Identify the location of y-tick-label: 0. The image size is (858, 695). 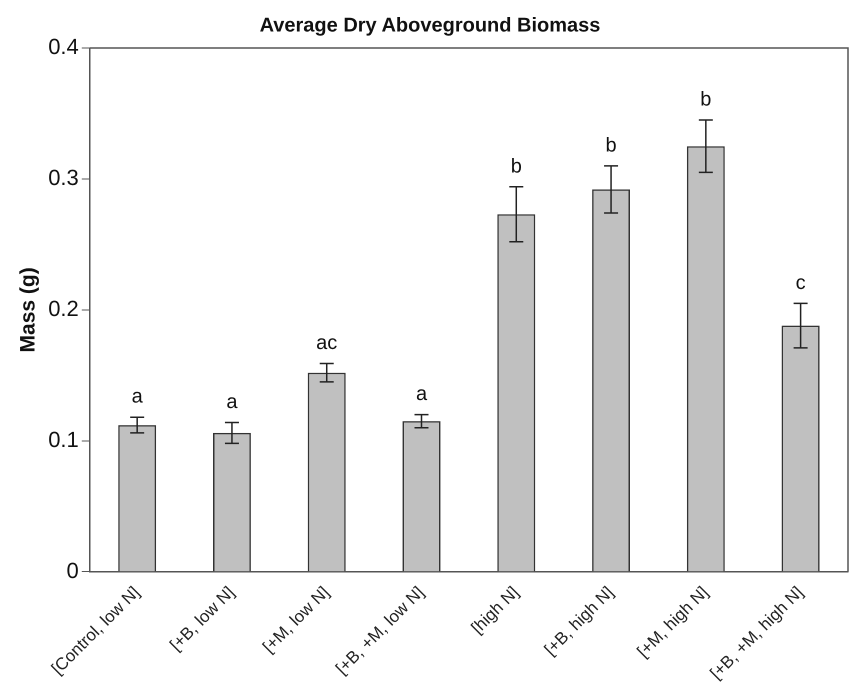
(72, 570).